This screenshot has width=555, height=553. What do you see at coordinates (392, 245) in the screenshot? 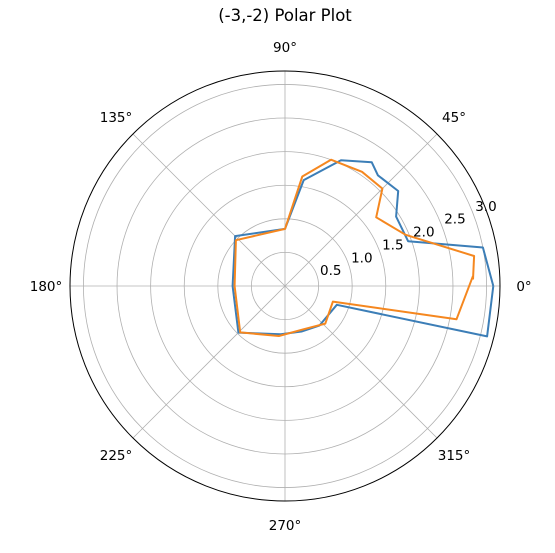
I see `radial-tick-label-2: 1.5` at bounding box center [392, 245].